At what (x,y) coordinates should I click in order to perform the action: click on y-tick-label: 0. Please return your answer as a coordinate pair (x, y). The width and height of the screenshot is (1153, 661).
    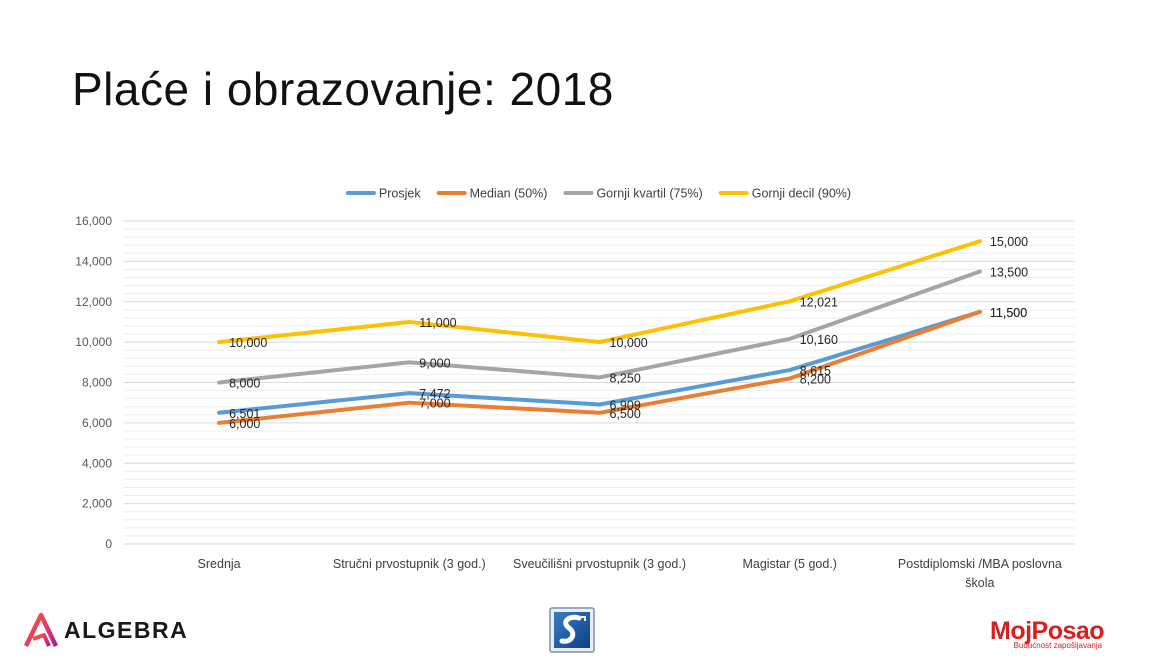
    Looking at the image, I should click on (108, 544).